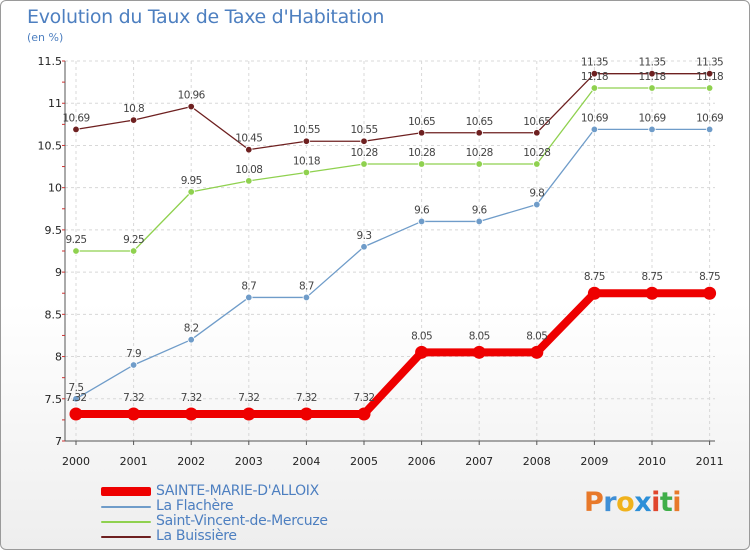 The height and width of the screenshot is (550, 750). I want to click on logo-letter: o, so click(625, 502).